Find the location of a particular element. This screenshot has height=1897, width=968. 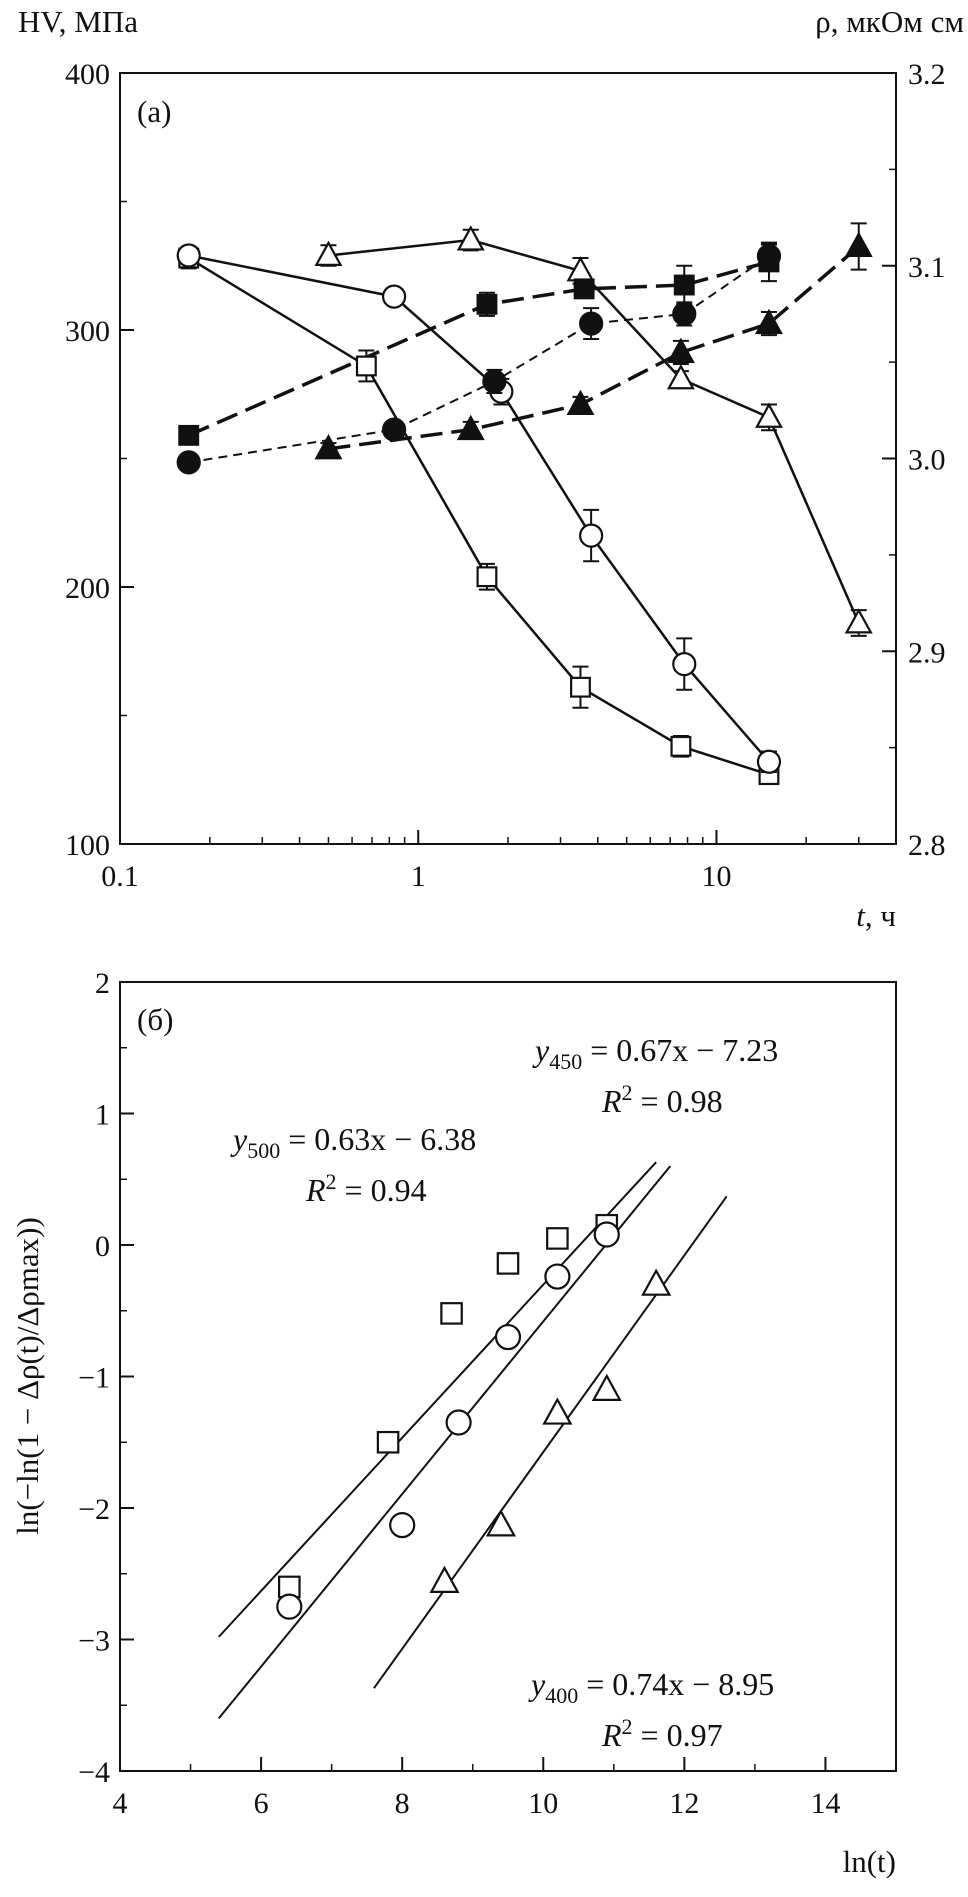

panel-a-y-left-tick-label: 100 is located at coordinates (87, 845).